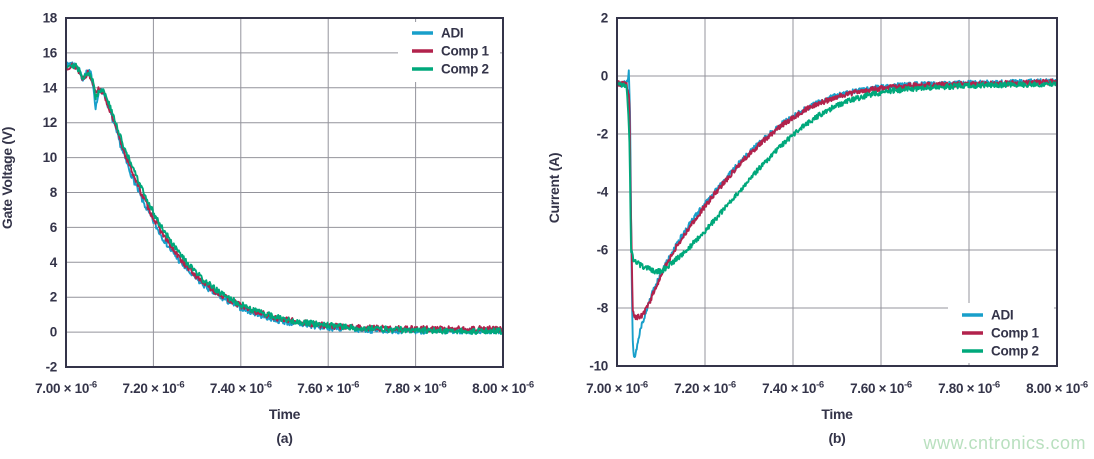 This screenshot has height=459, width=1094. I want to click on y-tick-label: 8, so click(54, 192).